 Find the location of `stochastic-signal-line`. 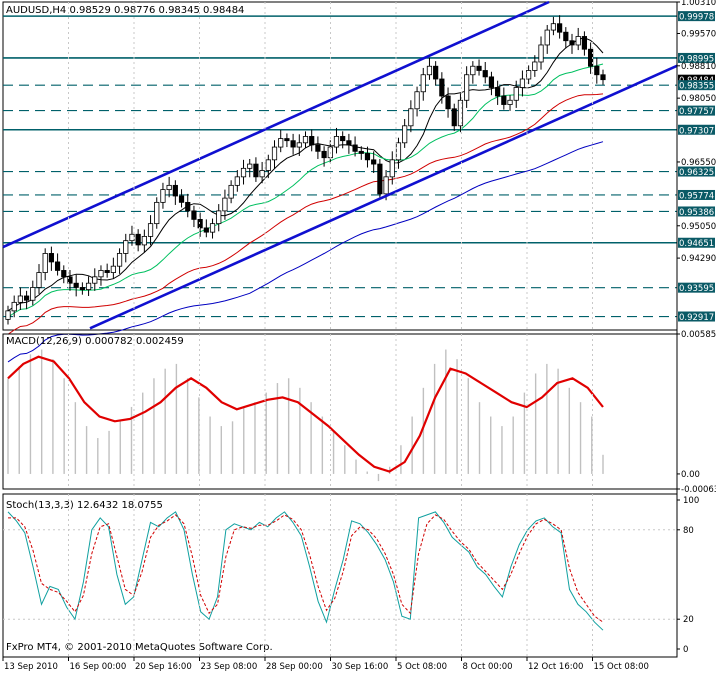

stochastic-signal-line is located at coordinates (306, 568).